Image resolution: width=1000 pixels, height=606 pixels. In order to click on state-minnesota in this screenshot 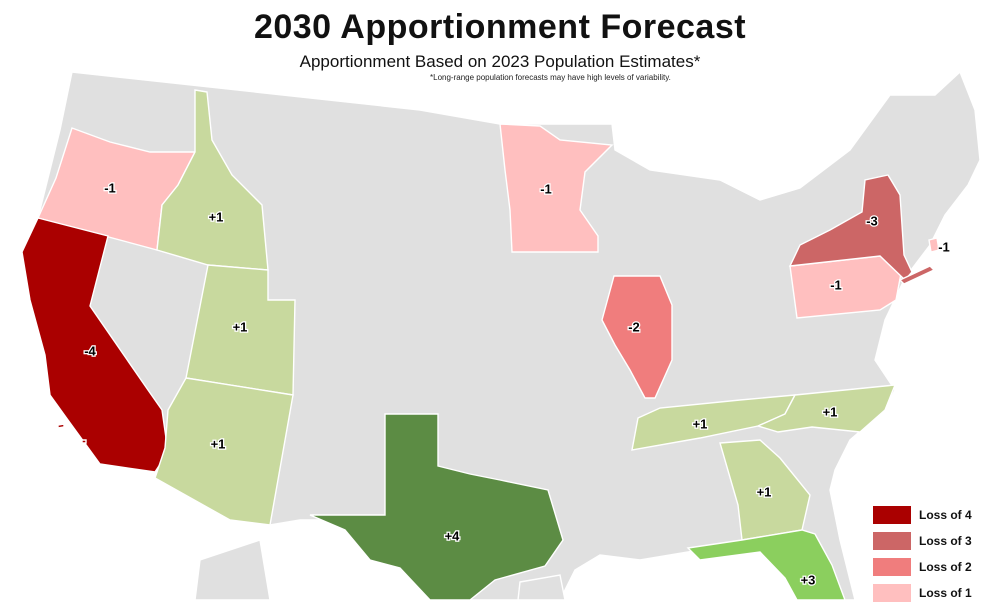, I will do `click(556, 188)`.